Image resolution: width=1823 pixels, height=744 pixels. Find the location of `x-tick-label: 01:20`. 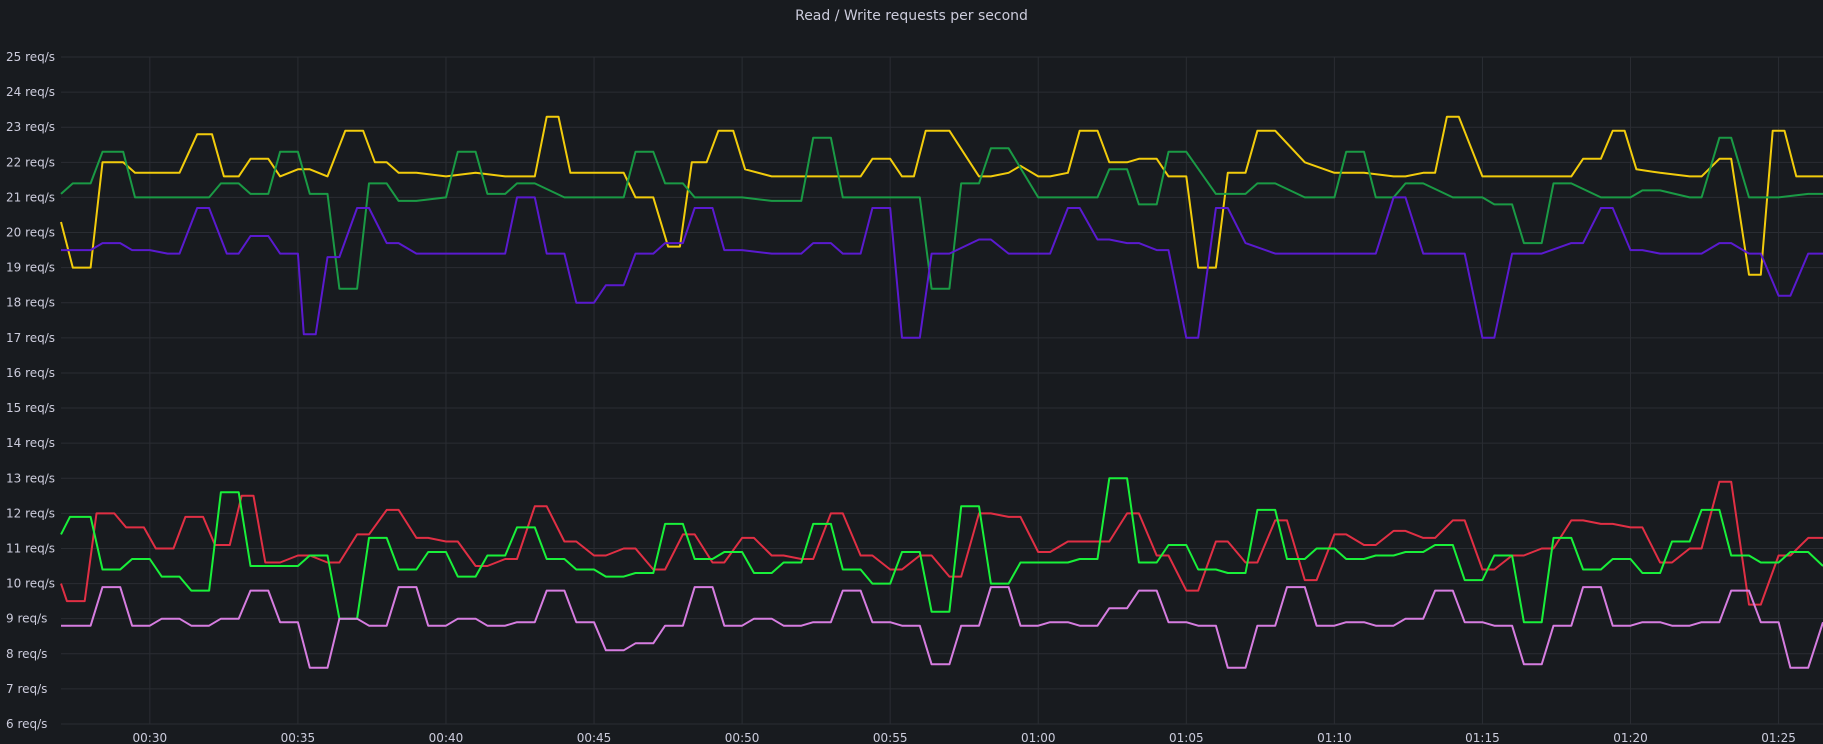

x-tick-label: 01:20 is located at coordinates (1630, 737).